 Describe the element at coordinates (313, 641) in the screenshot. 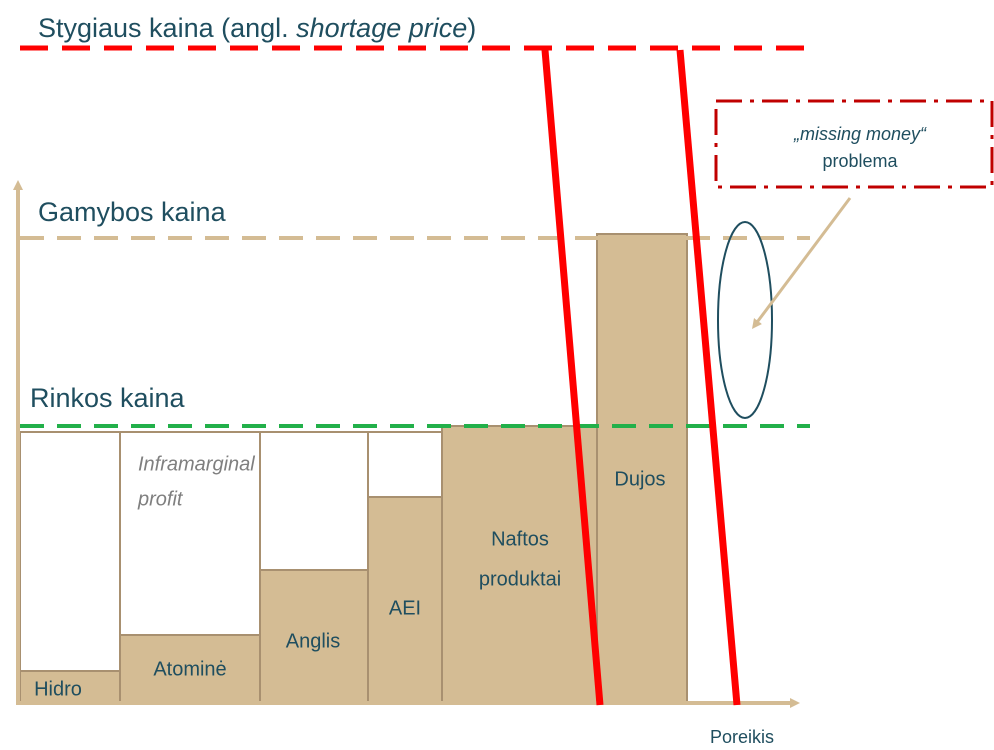

I see `plant-label: Anglis` at that location.